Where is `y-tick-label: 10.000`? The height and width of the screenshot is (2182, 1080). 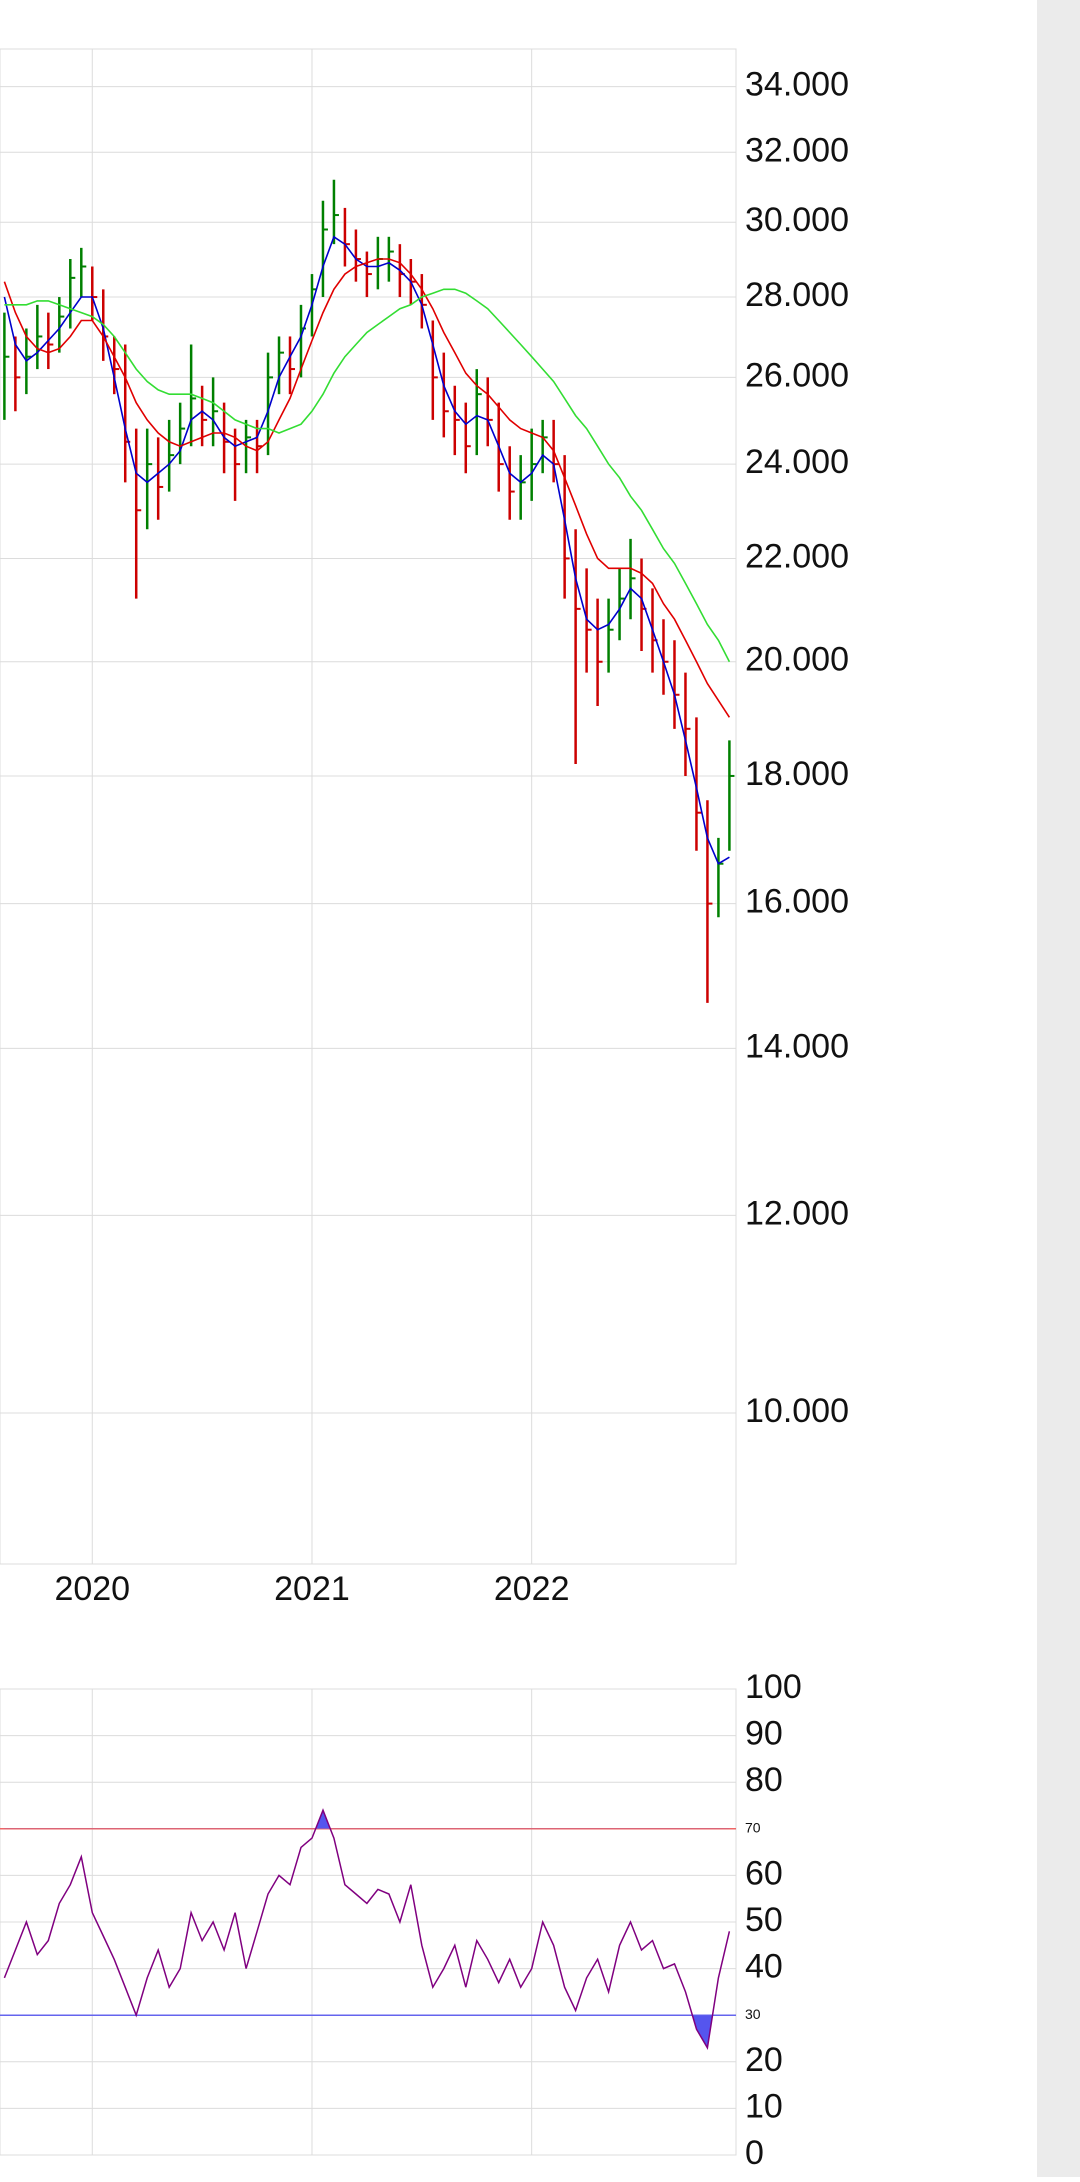 y-tick-label: 10.000 is located at coordinates (797, 1411).